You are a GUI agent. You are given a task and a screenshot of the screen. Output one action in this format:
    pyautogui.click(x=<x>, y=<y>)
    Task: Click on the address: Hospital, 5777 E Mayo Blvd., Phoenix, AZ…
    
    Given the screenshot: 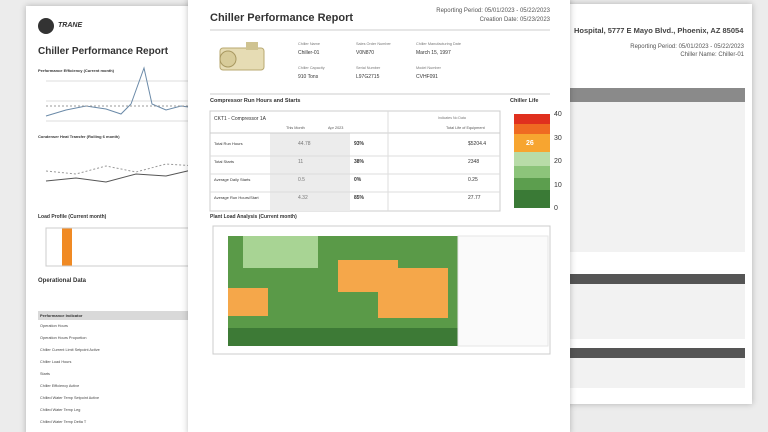 What is the action you would take?
    pyautogui.click(x=659, y=30)
    